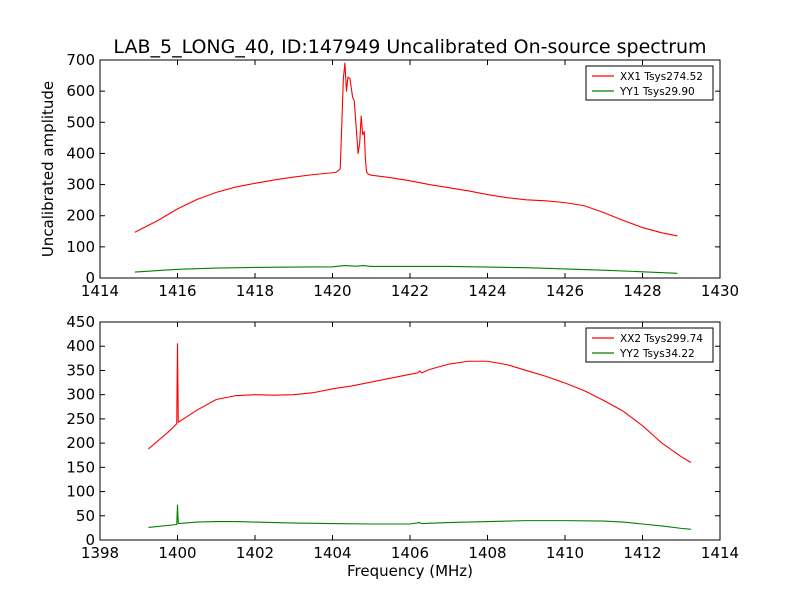 The image size is (800, 600). I want to click on x-tick-label: 1404, so click(332, 553).